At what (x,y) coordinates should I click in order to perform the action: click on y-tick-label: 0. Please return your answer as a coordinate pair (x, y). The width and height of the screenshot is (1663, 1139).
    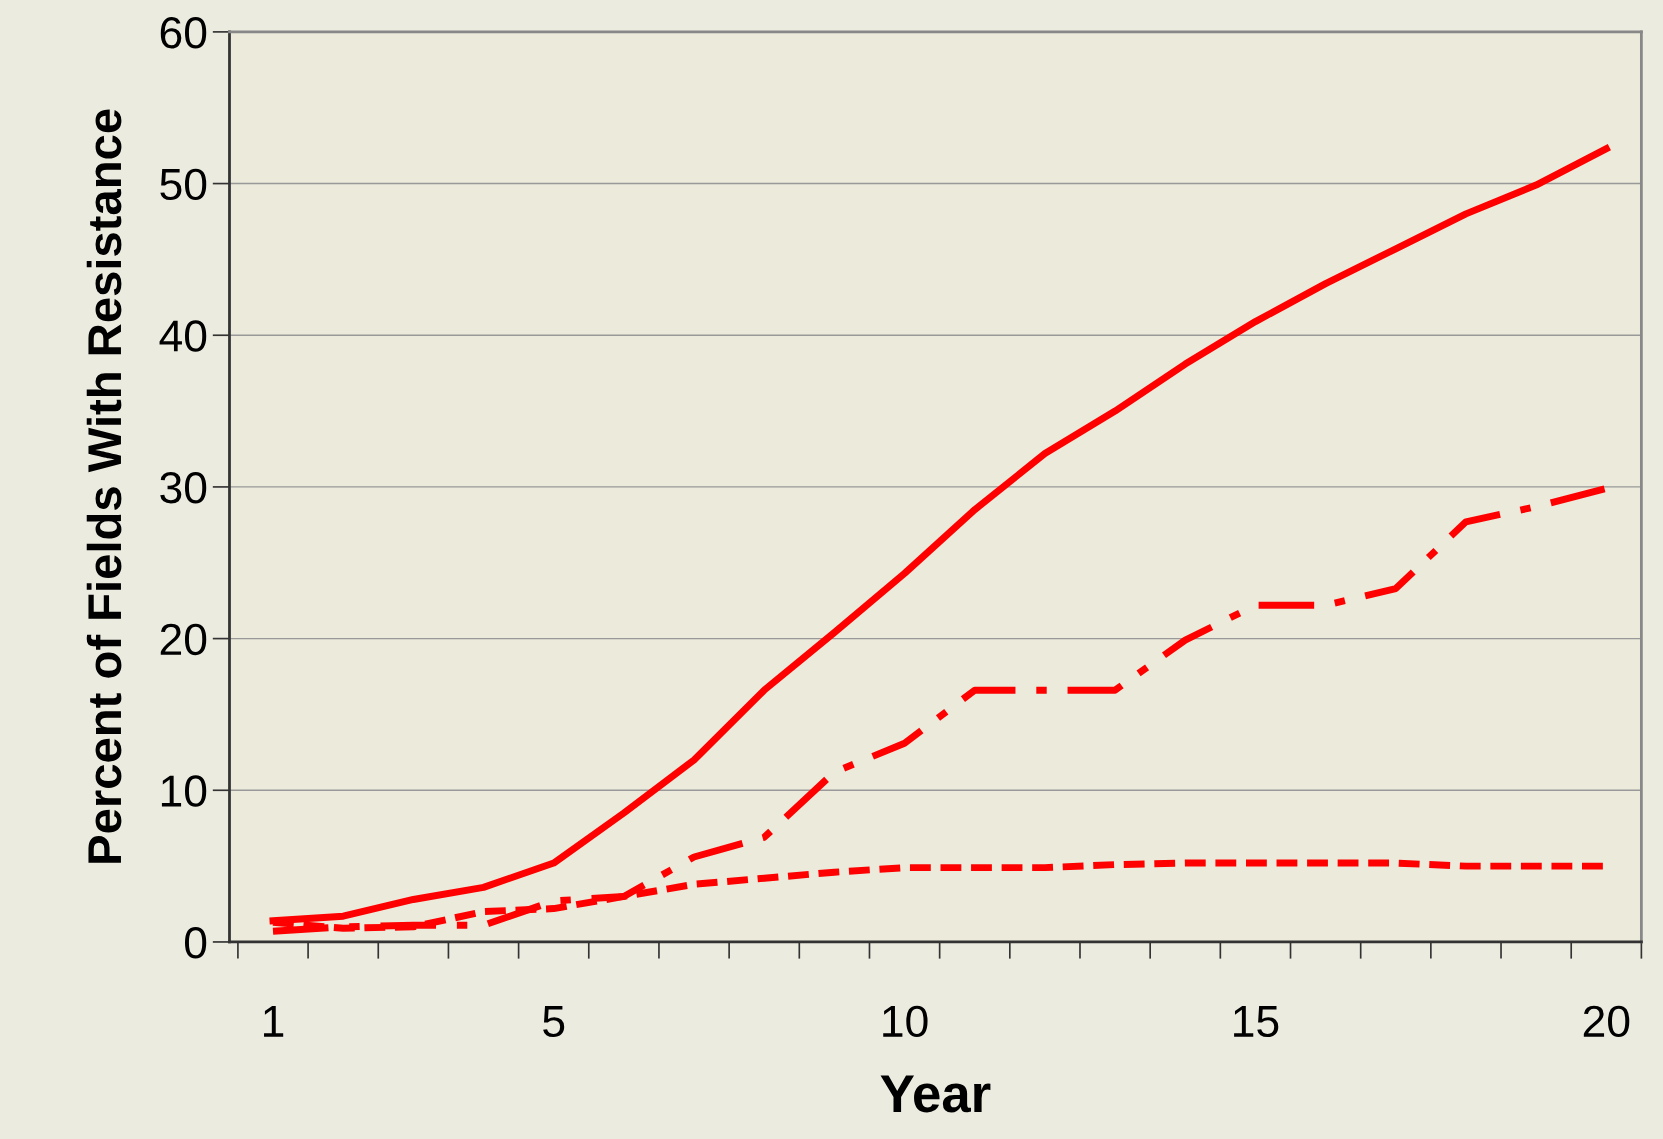
    Looking at the image, I should click on (195, 943).